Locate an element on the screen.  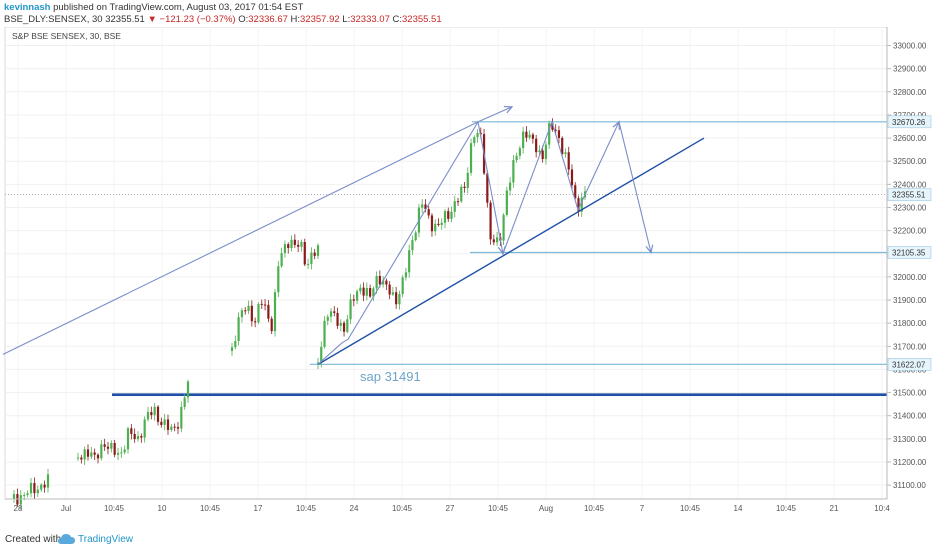
close-value: 32355.51 is located at coordinates (422, 19).